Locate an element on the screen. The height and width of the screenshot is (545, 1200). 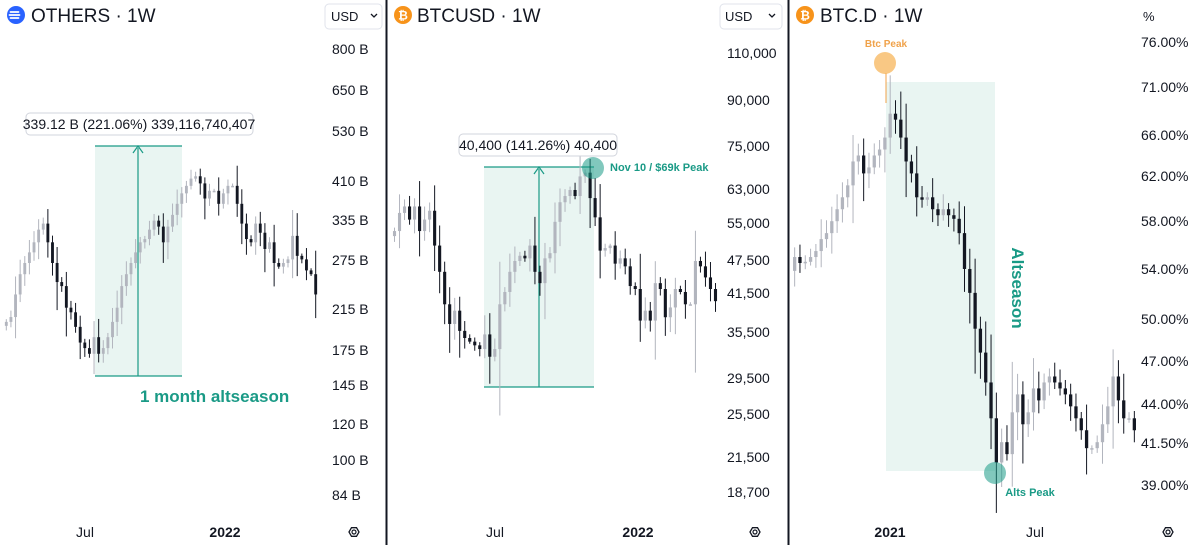
y-tick: 145 B is located at coordinates (350, 385).